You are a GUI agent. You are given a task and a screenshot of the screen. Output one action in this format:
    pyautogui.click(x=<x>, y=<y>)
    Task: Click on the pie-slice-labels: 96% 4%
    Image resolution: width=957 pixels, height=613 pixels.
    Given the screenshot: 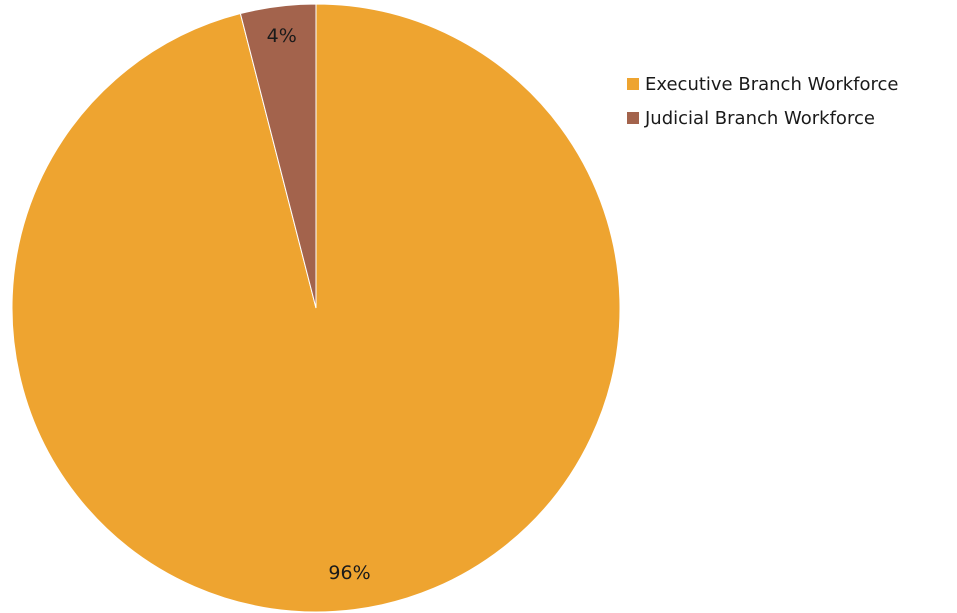 What is the action you would take?
    pyautogui.click(x=319, y=304)
    